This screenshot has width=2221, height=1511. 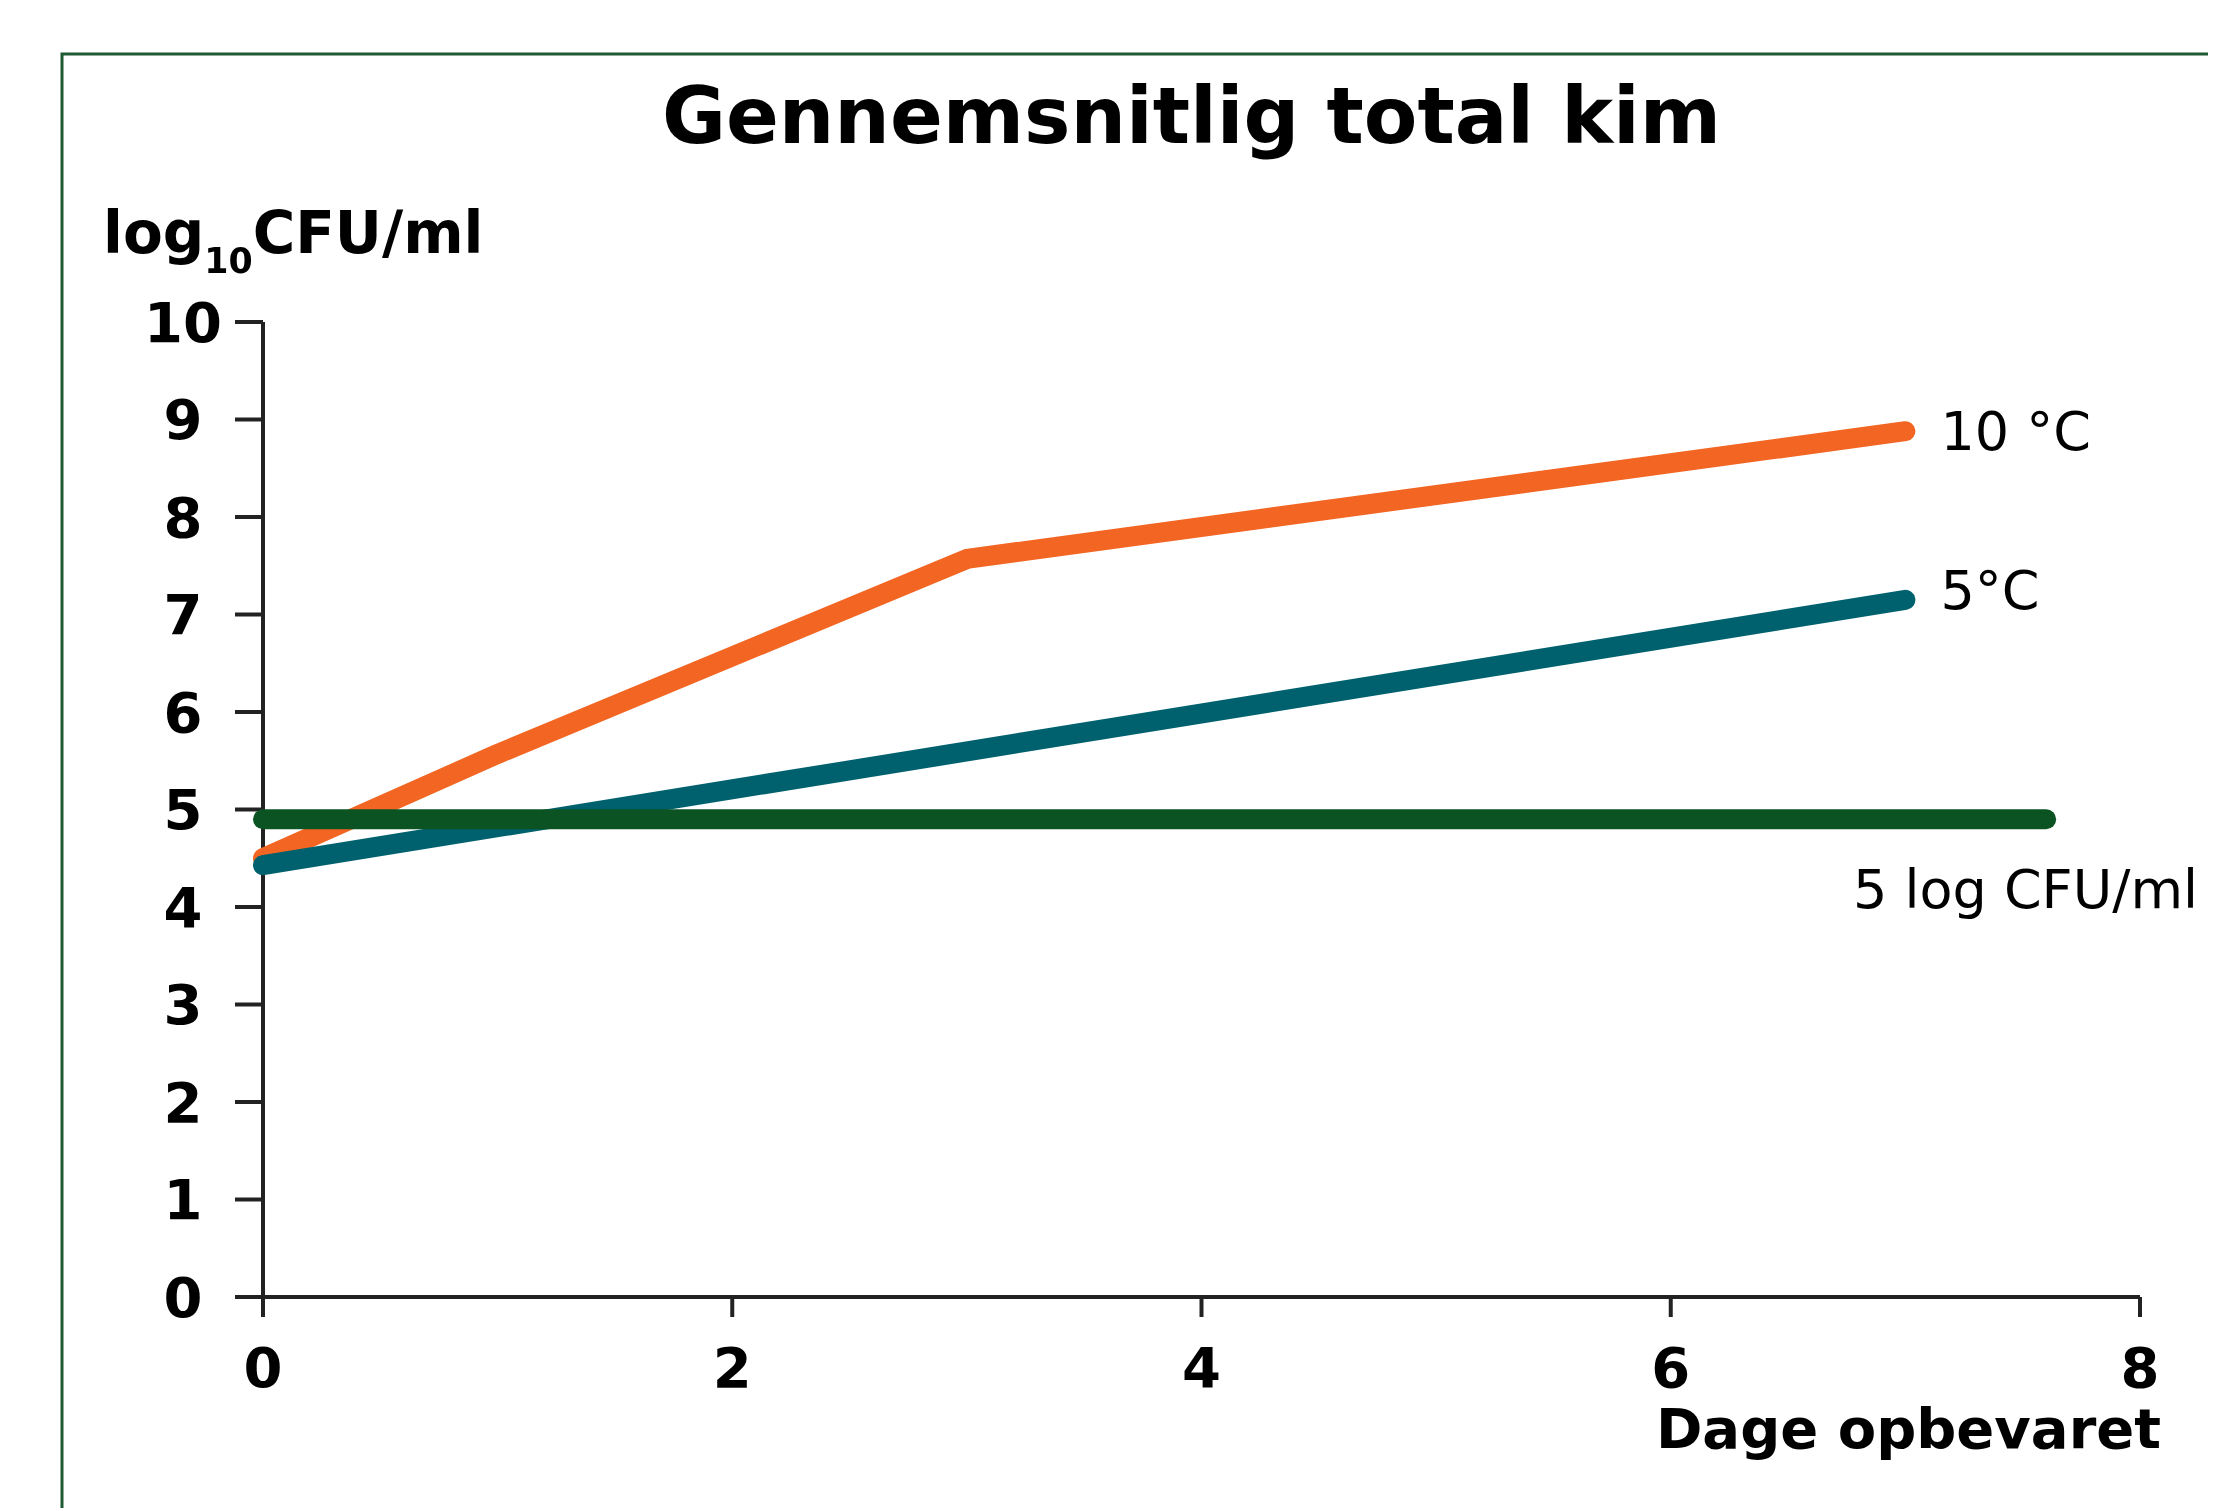 I want to click on y-tick-label: 5, so click(x=183, y=810).